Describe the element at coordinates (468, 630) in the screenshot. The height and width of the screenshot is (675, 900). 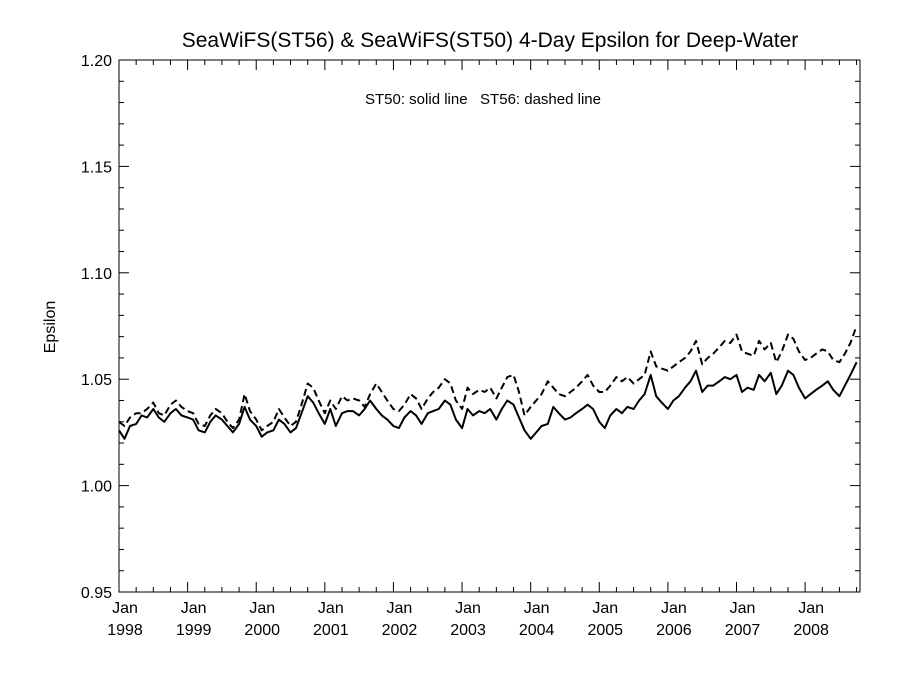
I see `x-tick-label-year: 2003` at that location.